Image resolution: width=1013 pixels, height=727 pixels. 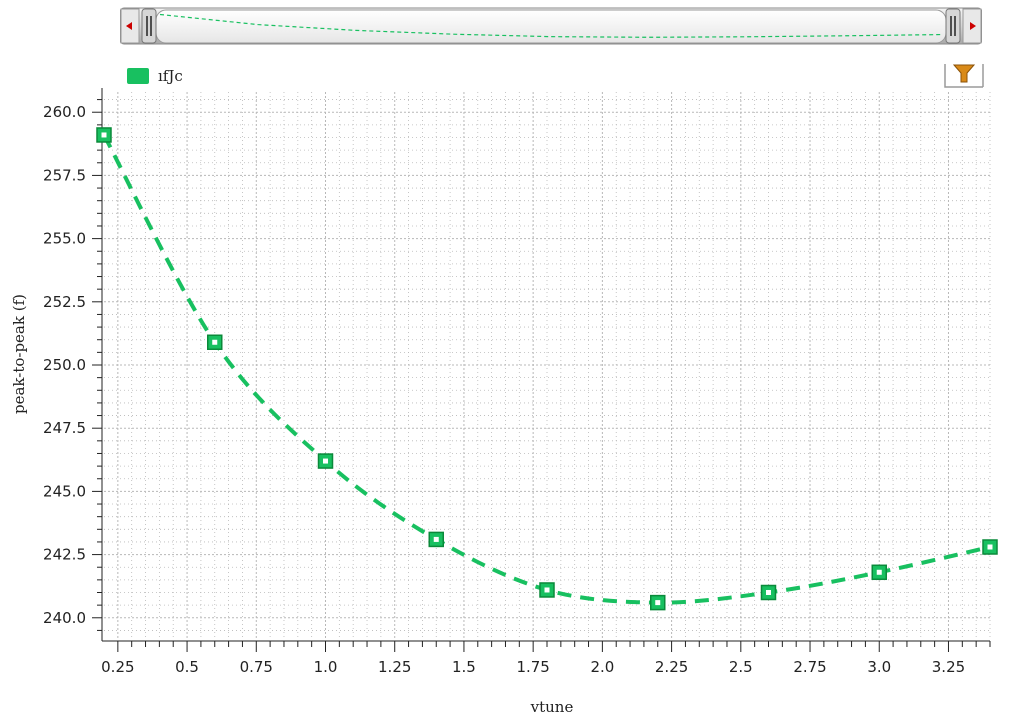 I want to click on legend-label: ıfJc, so click(x=170, y=76).